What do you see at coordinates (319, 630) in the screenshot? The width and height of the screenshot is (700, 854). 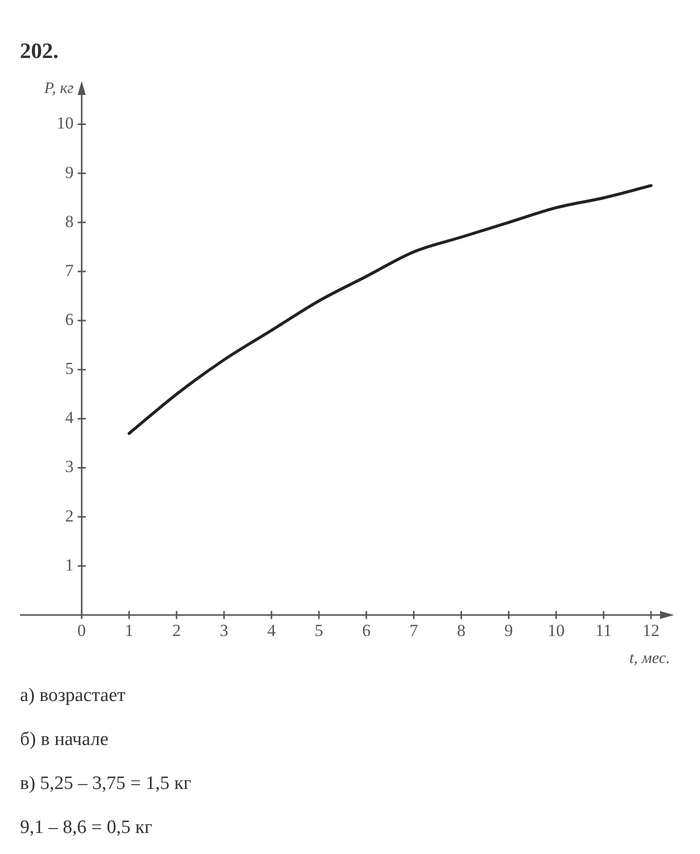 I see `x-tick-label: 5` at bounding box center [319, 630].